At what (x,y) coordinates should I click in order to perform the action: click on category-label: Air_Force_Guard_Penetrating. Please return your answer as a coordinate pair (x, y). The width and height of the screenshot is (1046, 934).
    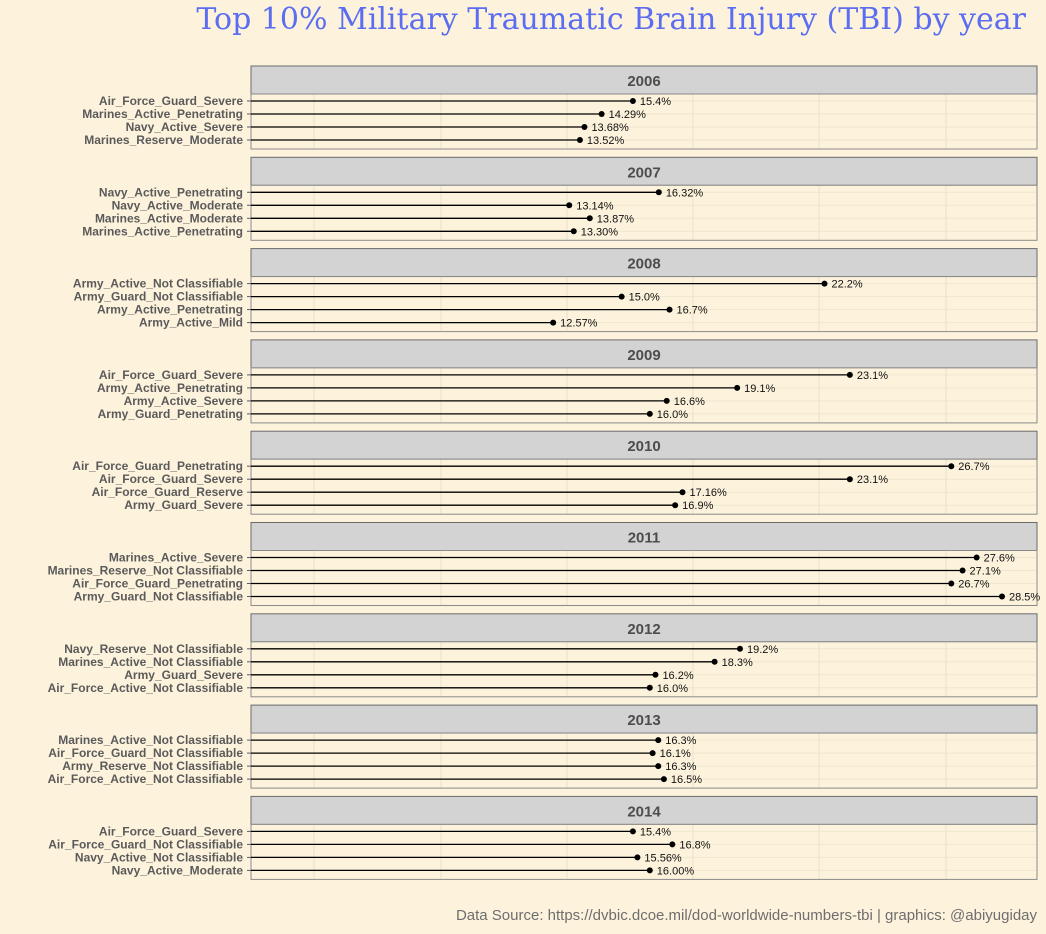
    Looking at the image, I should click on (157, 466).